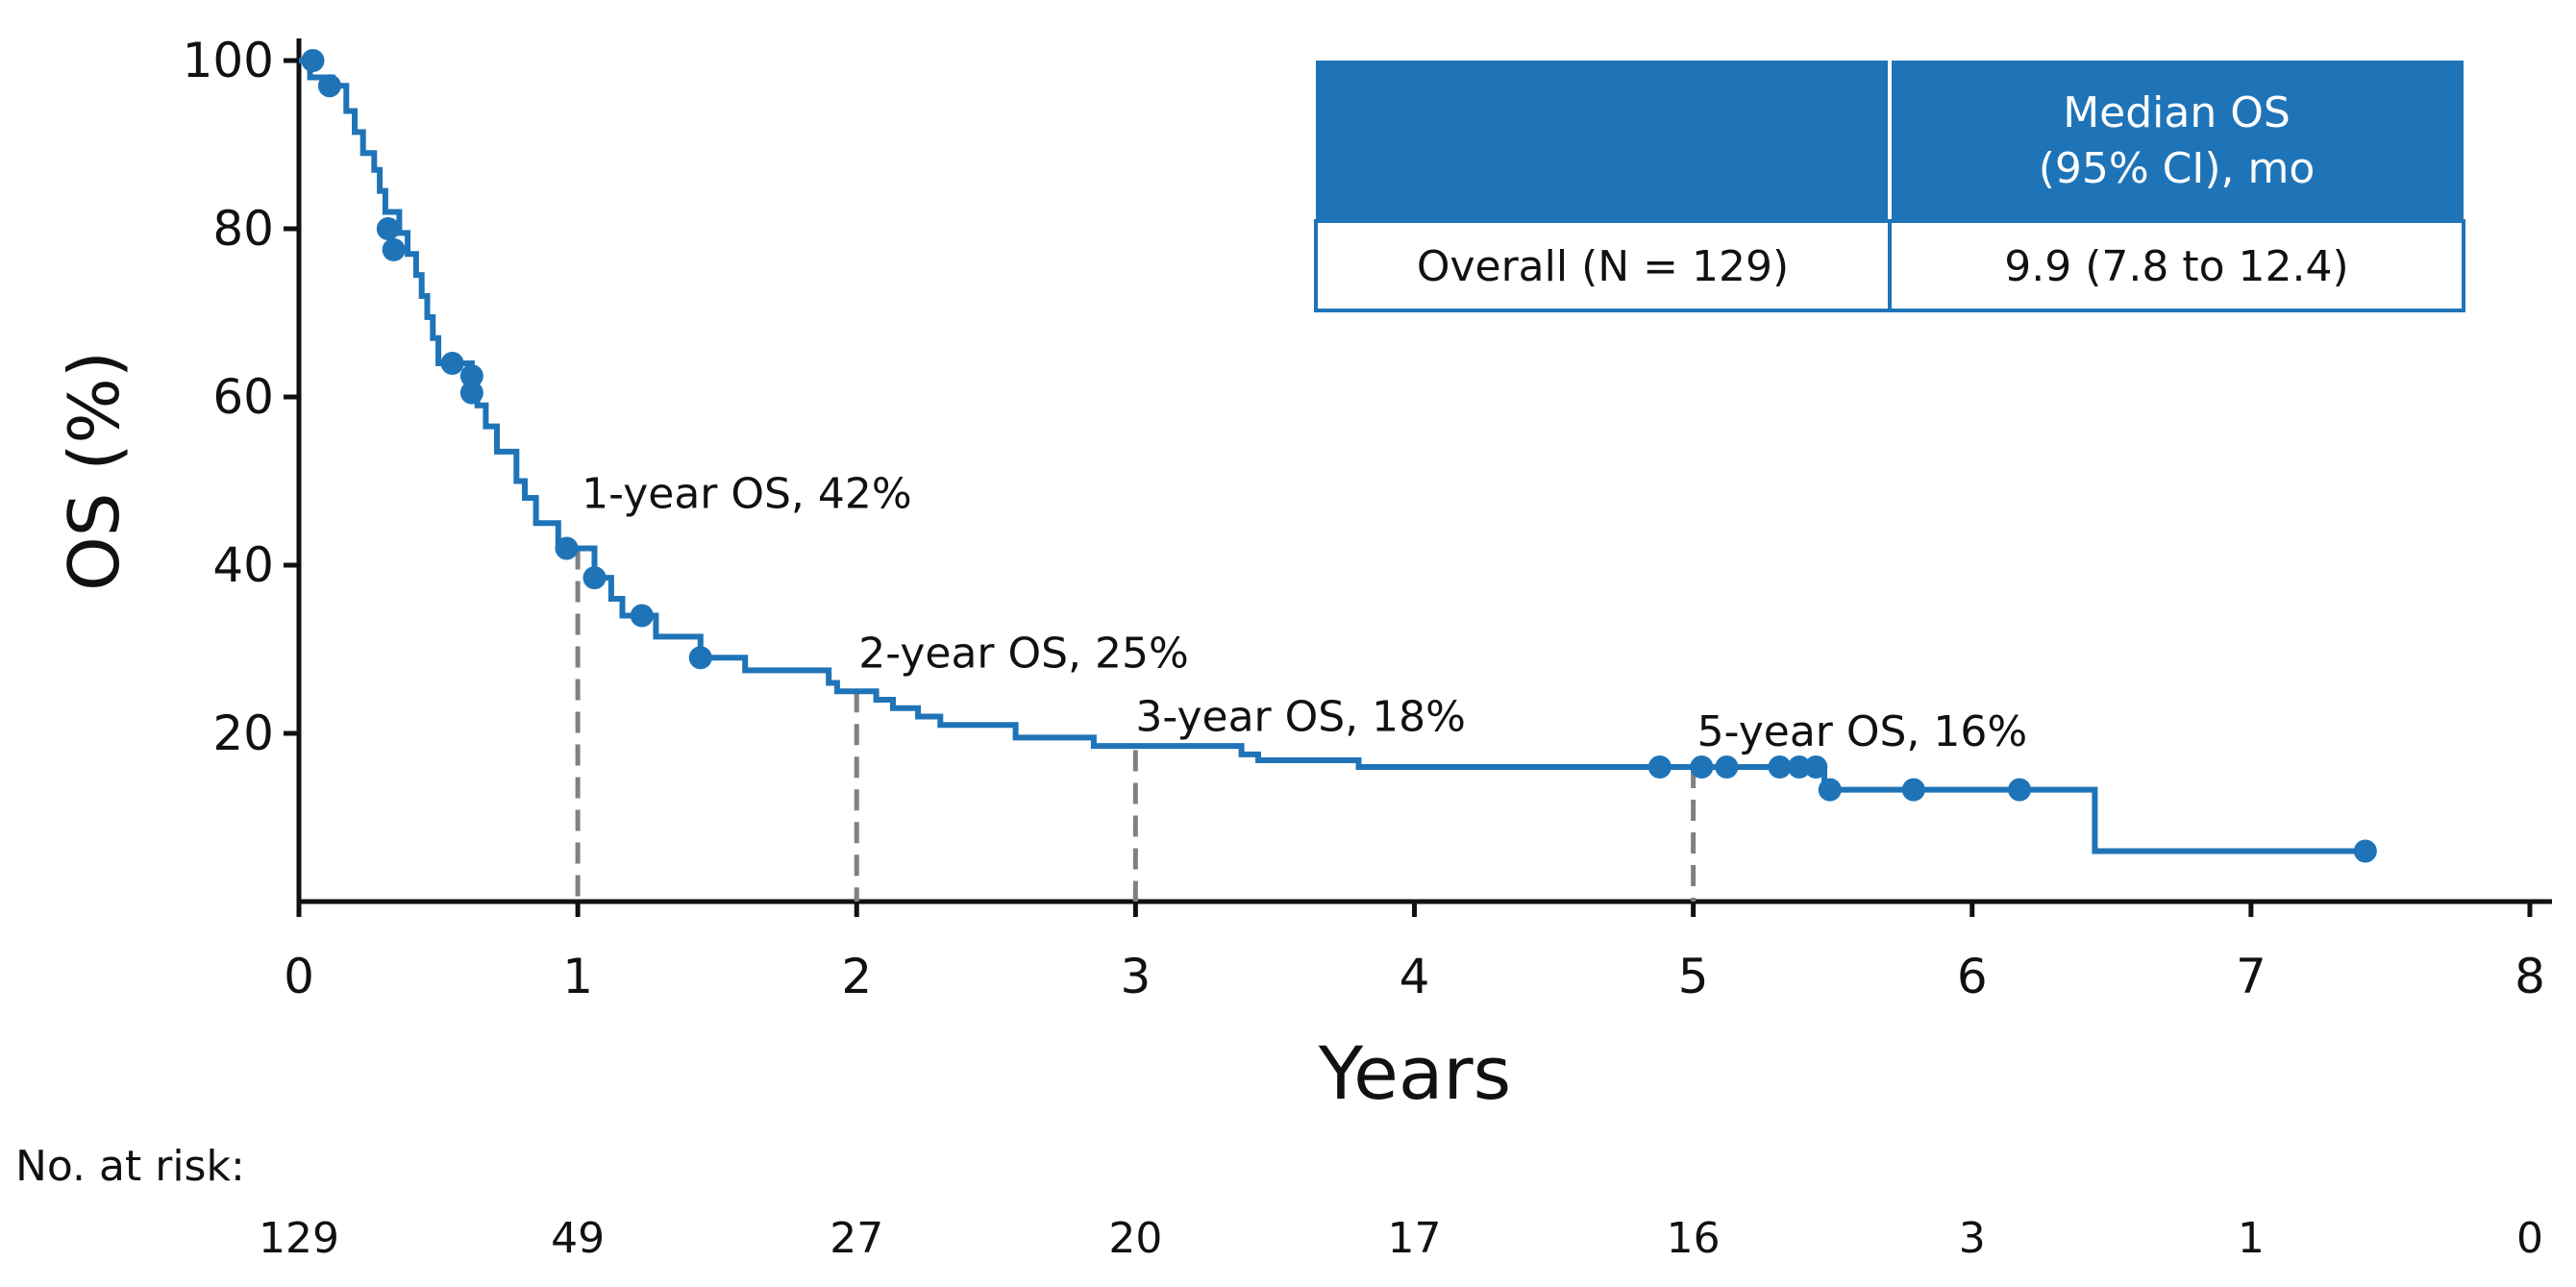 Image resolution: width=2576 pixels, height=1287 pixels. I want to click on x-tick-label: 2, so click(856, 977).